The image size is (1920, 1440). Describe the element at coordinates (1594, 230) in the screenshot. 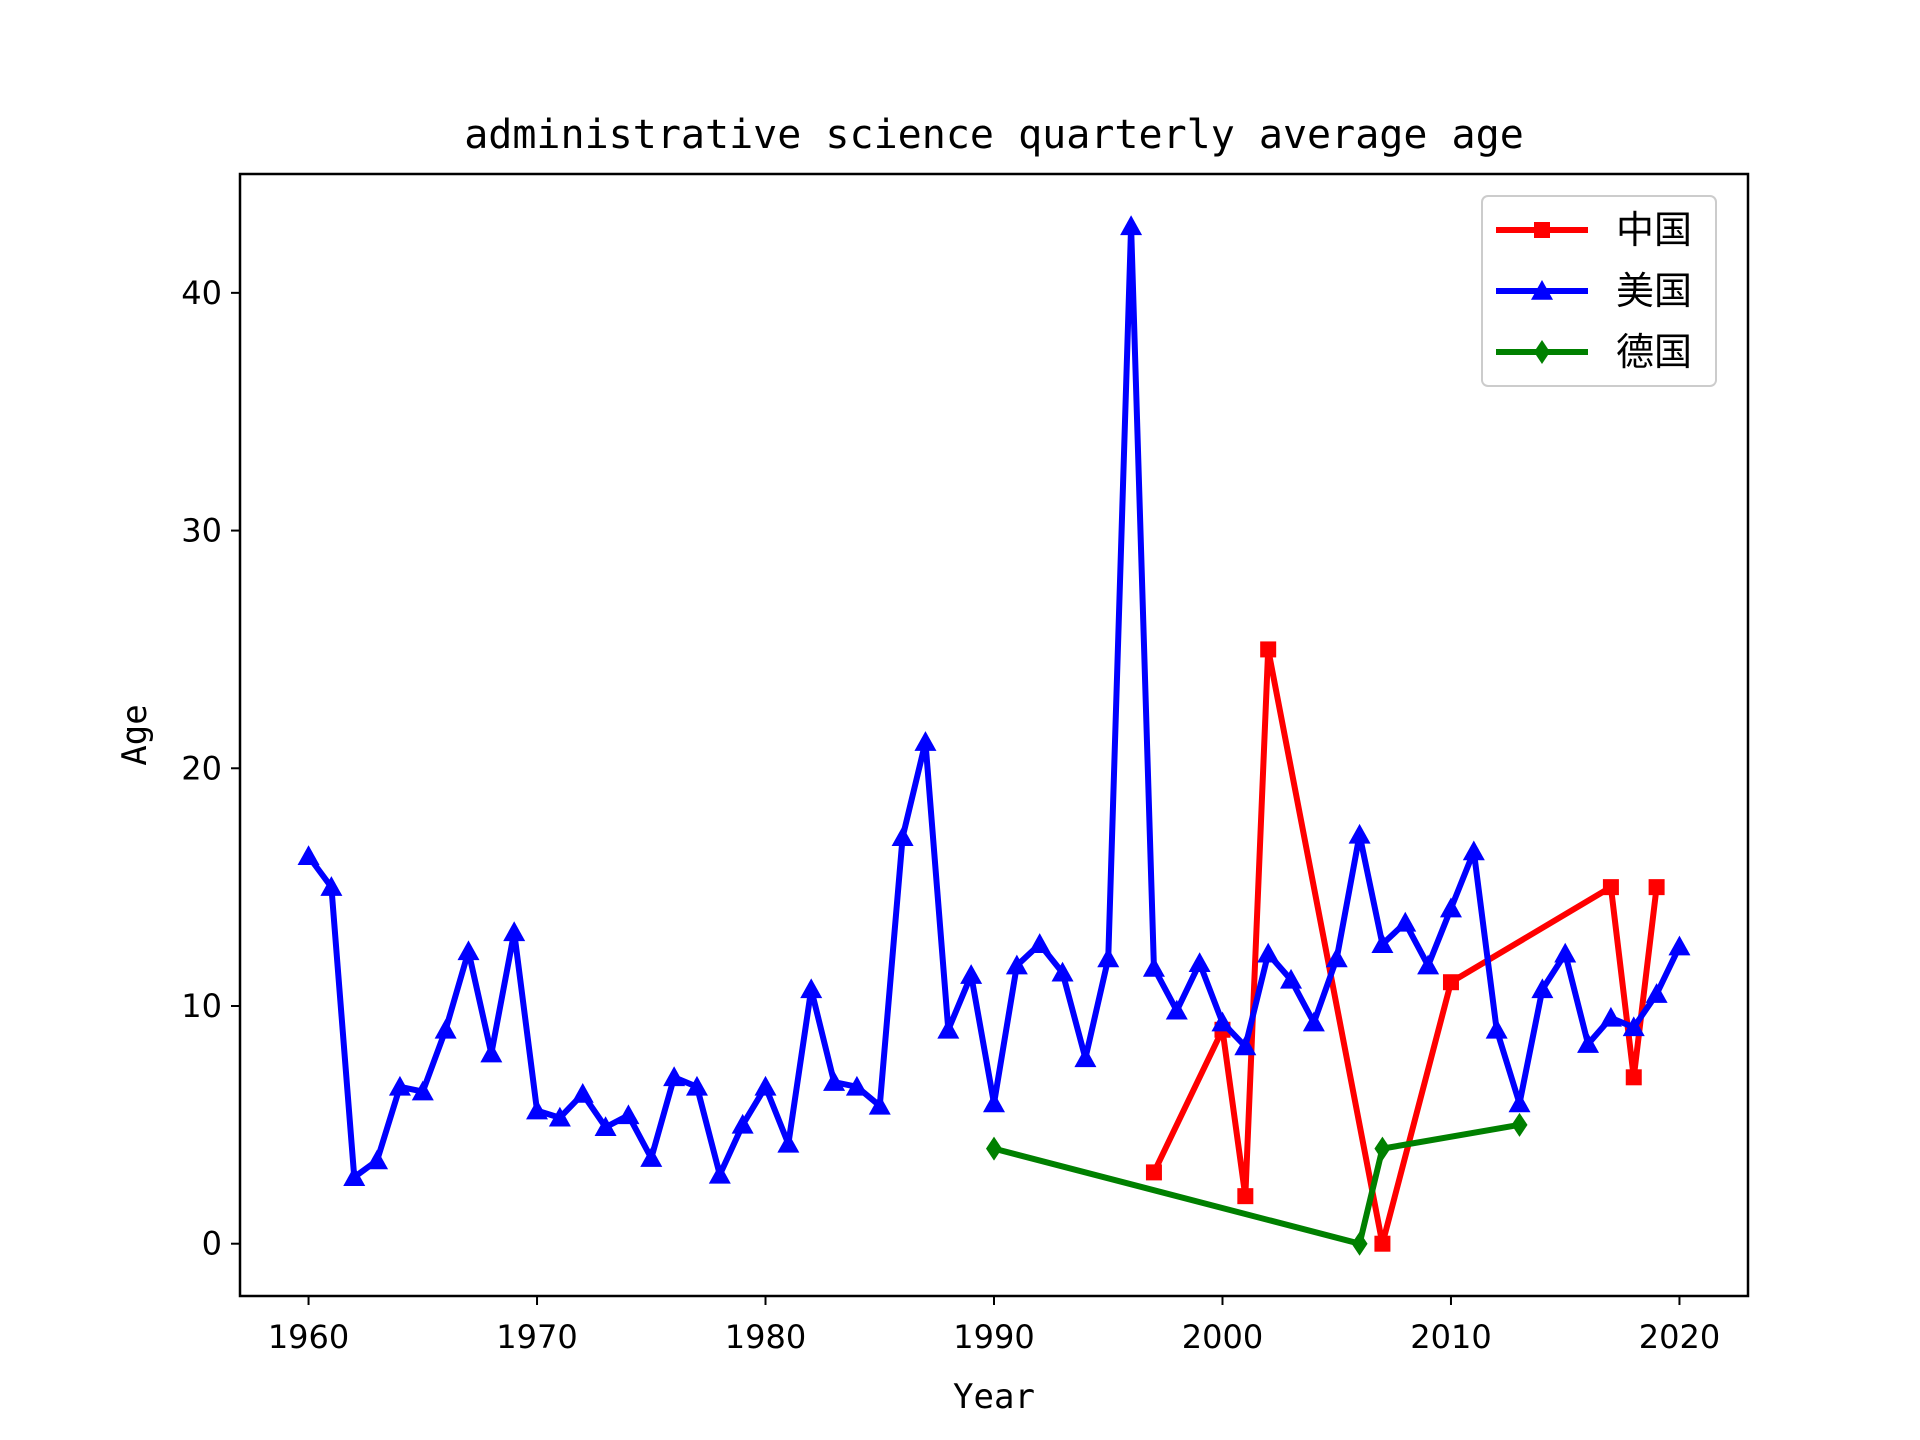

I see `legend-entry: 中国` at that location.